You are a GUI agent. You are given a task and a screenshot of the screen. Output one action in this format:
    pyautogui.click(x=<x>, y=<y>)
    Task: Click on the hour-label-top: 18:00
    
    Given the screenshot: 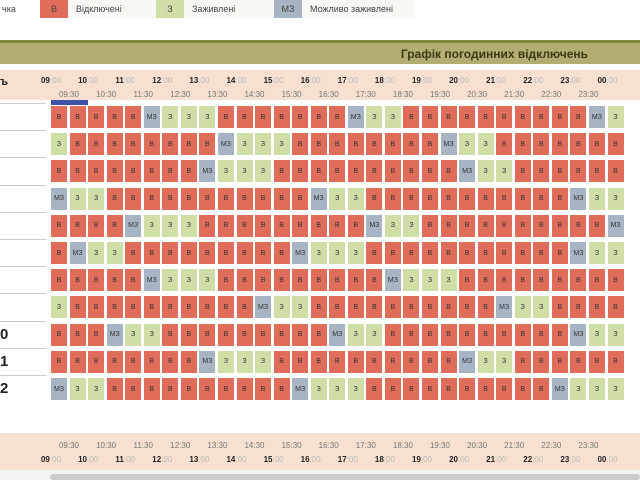 What is the action you would take?
    pyautogui.click(x=385, y=80)
    